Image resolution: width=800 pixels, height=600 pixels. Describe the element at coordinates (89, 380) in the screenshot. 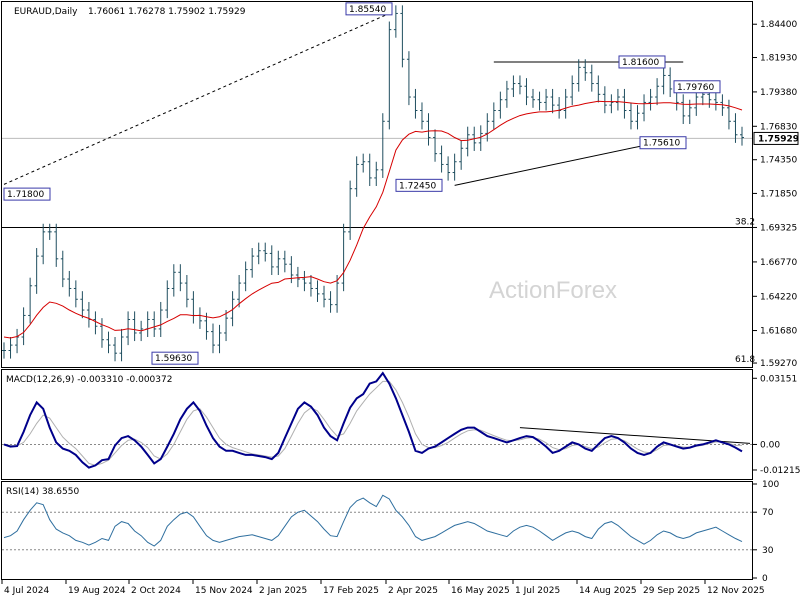

I see `macd-header: MACD(12,26,9) -0.003310 -0.000372` at that location.